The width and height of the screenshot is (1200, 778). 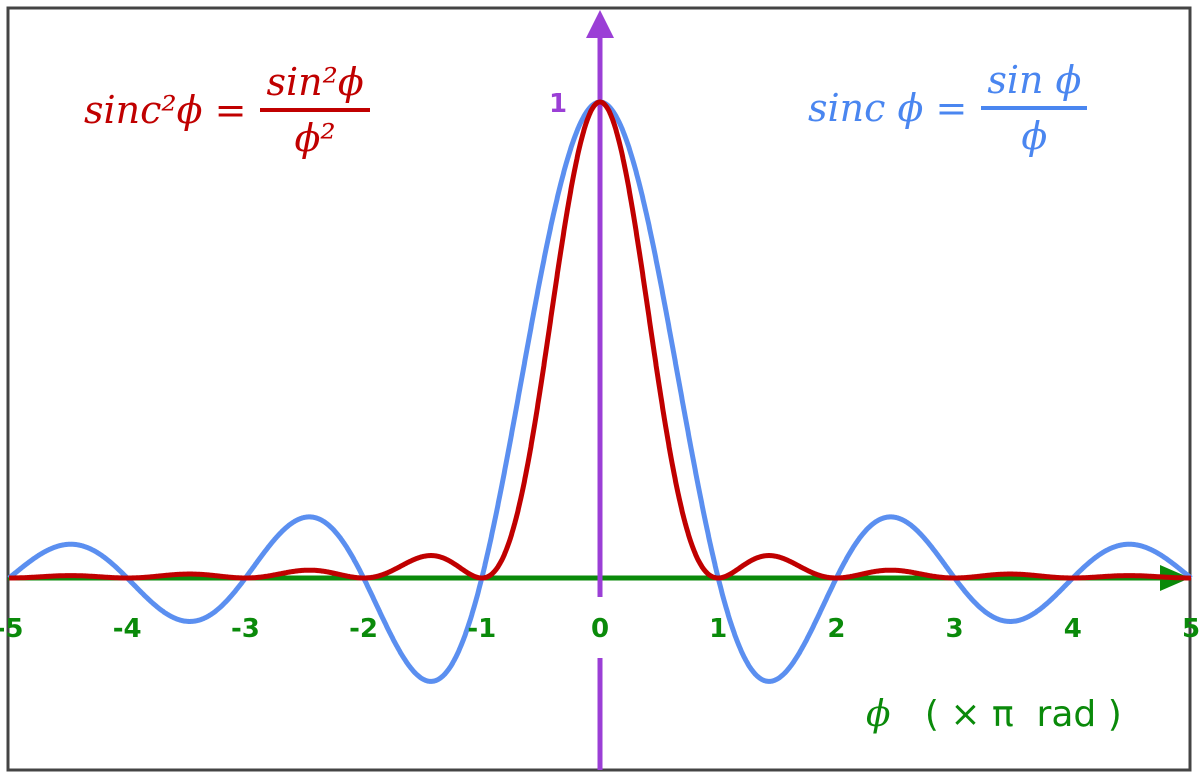 I want to click on x-tick-label: -3, so click(x=245, y=629).